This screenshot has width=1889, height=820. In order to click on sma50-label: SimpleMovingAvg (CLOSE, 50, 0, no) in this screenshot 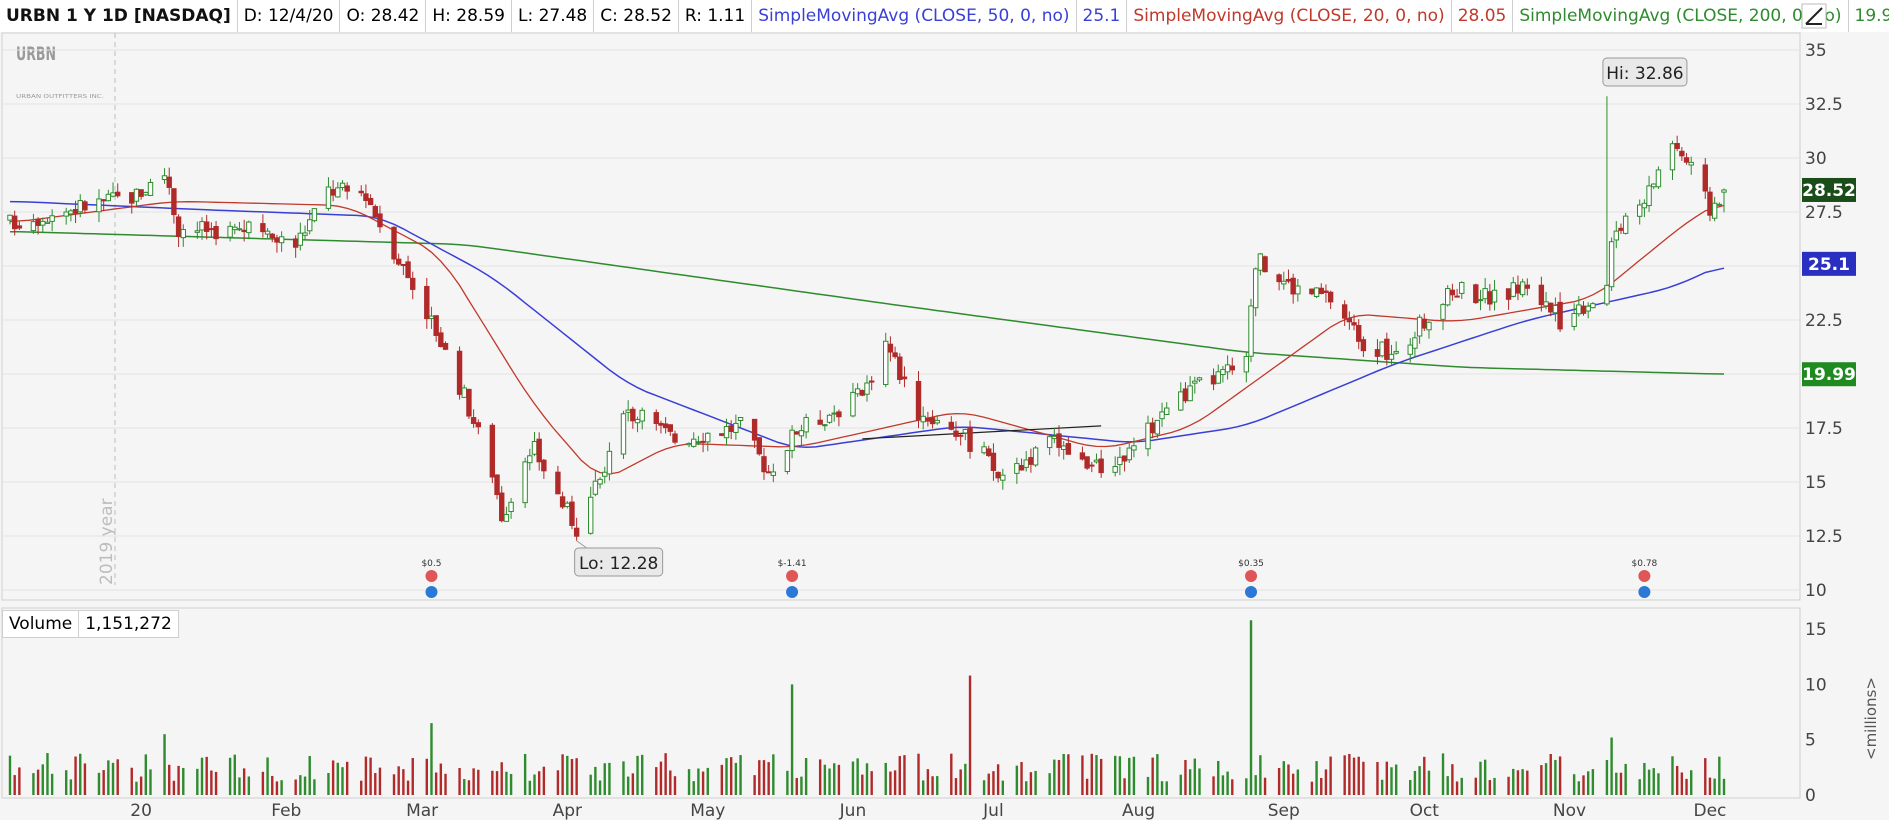, I will do `click(914, 16)`.